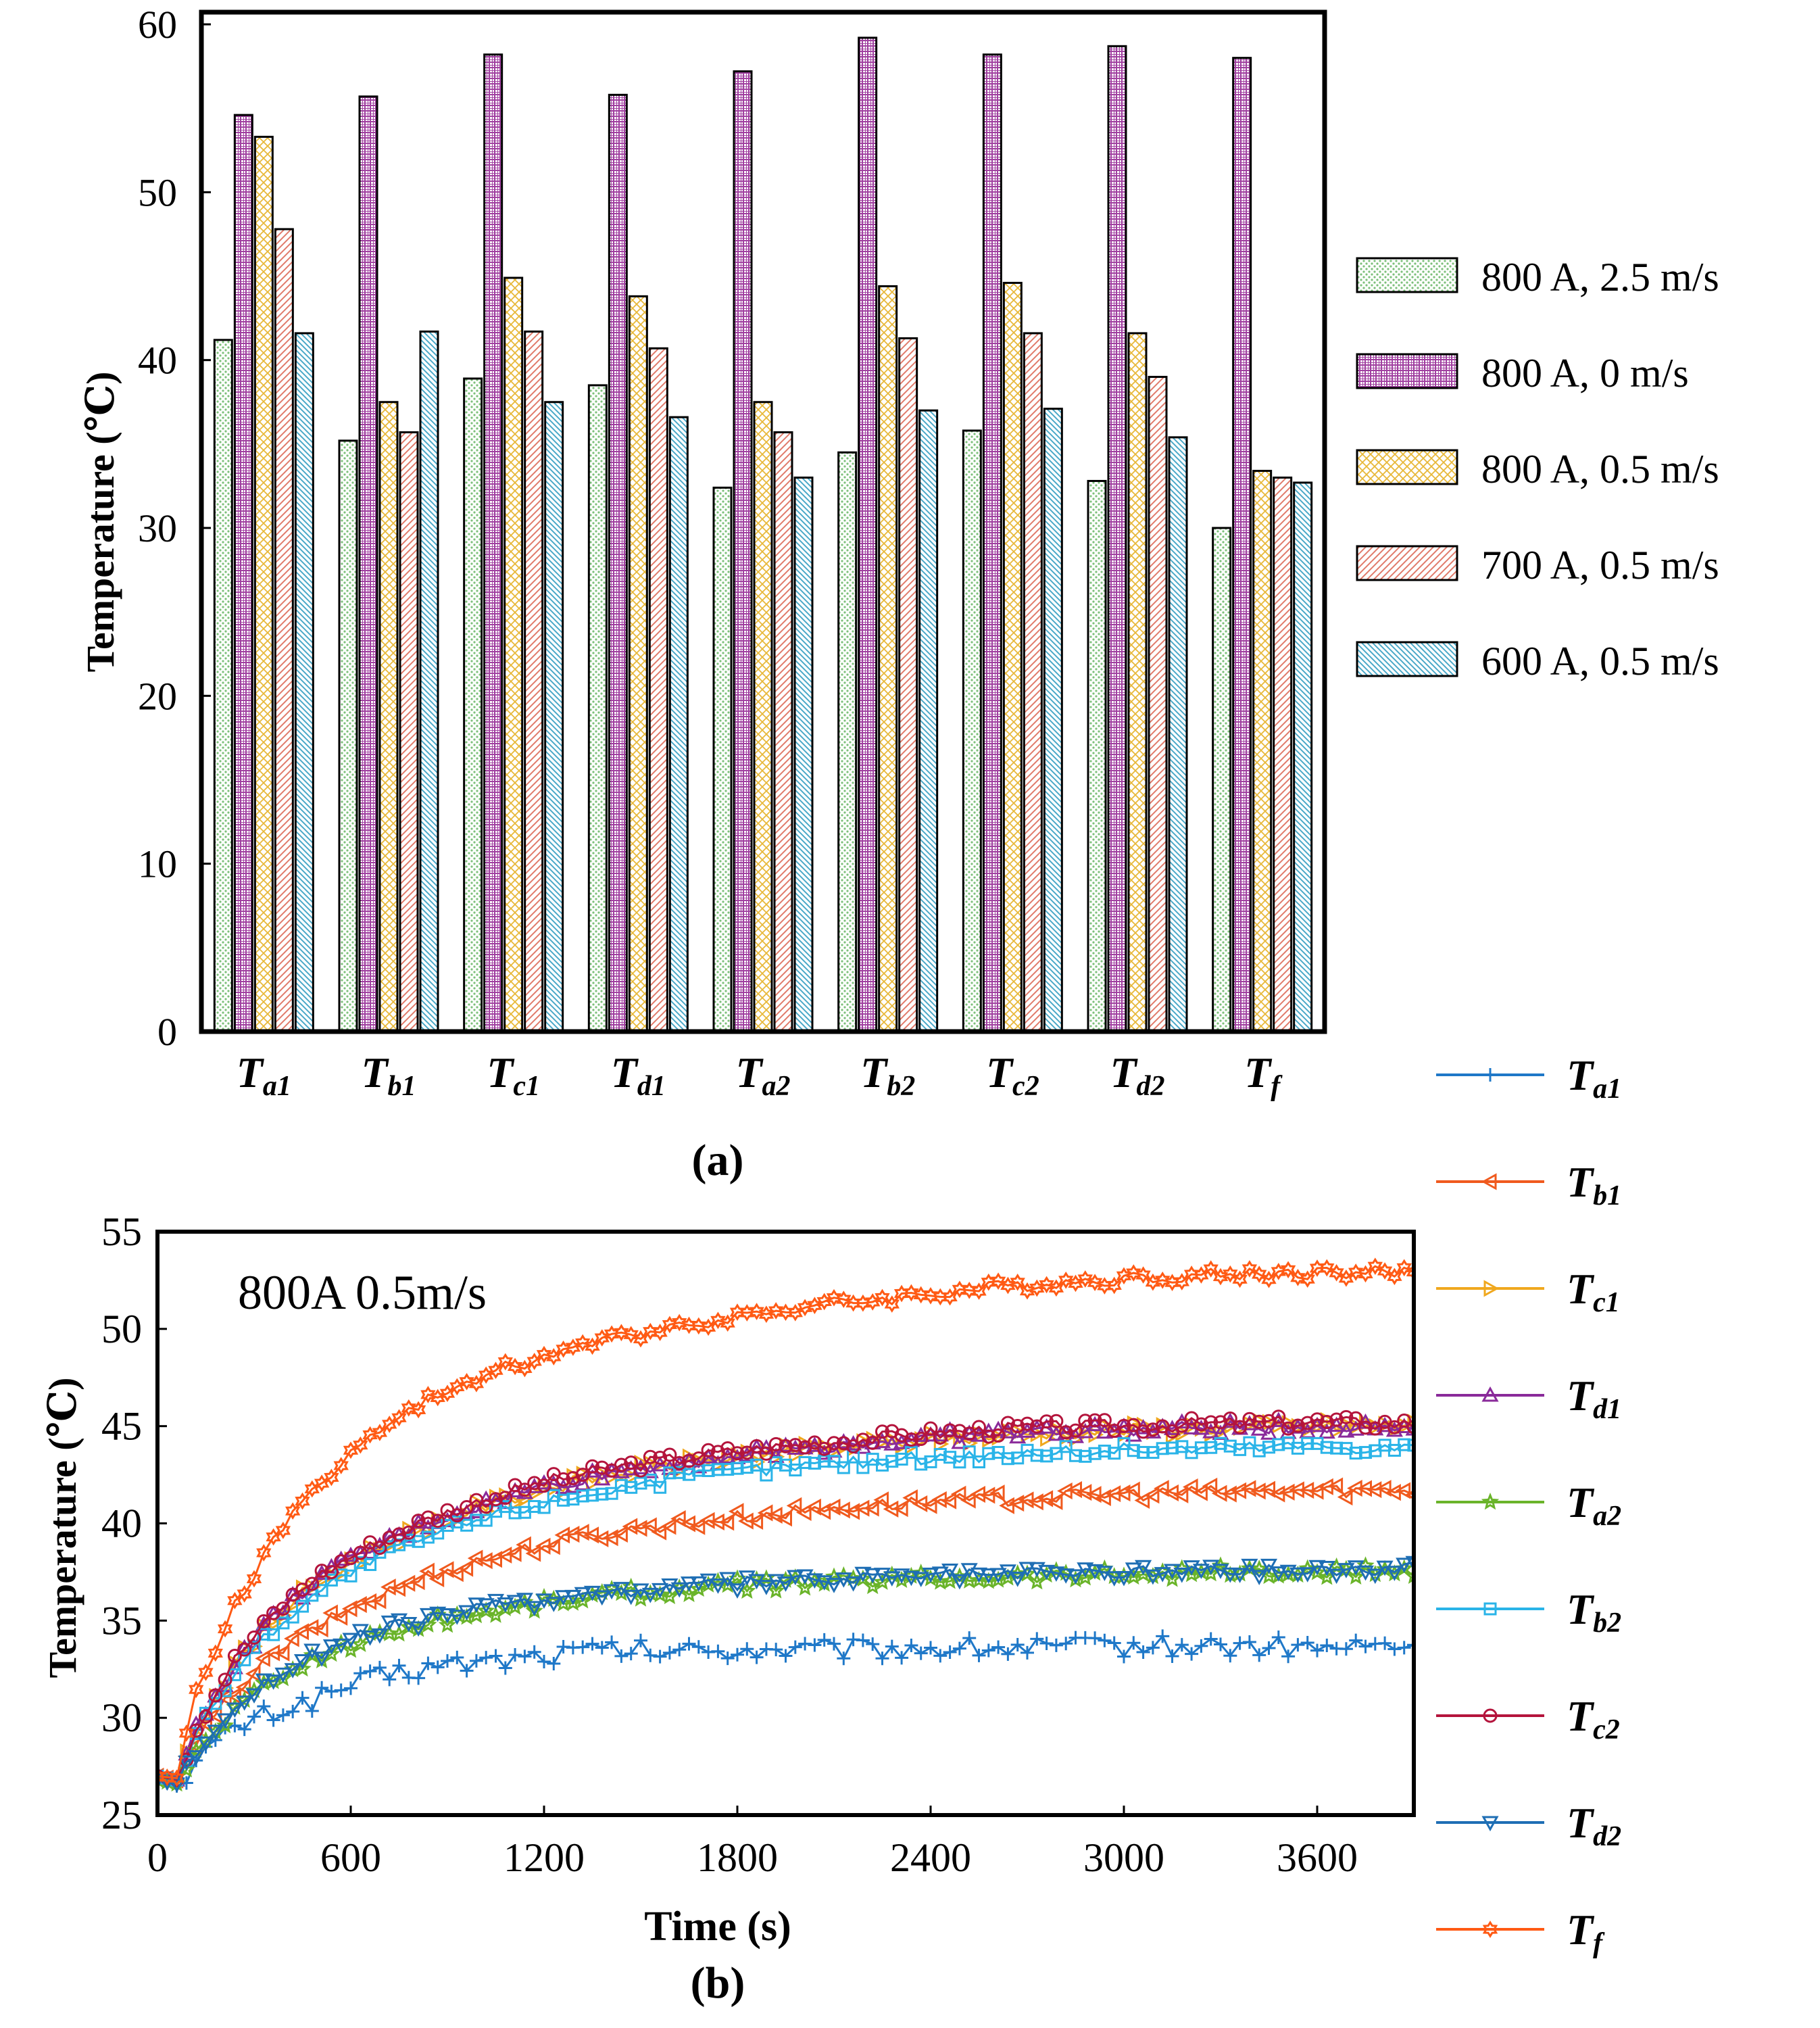 Image resolution: width=1820 pixels, height=2028 pixels. Describe the element at coordinates (738, 1857) in the screenshot. I see `x-tick-label: 1800` at that location.